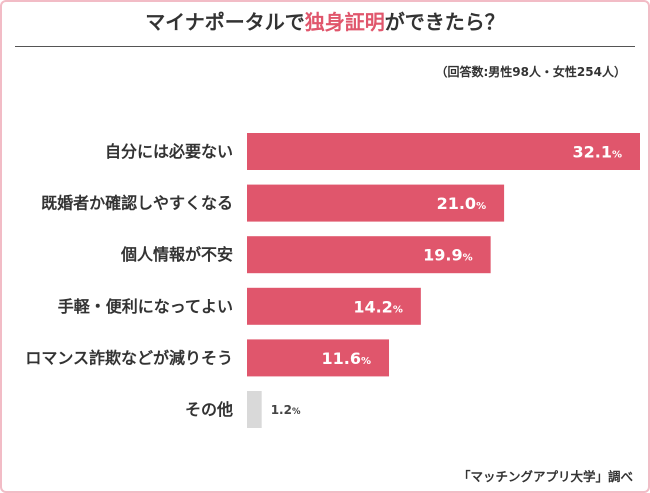 This screenshot has width=650, height=493. I want to click on title-divider, so click(325, 46).